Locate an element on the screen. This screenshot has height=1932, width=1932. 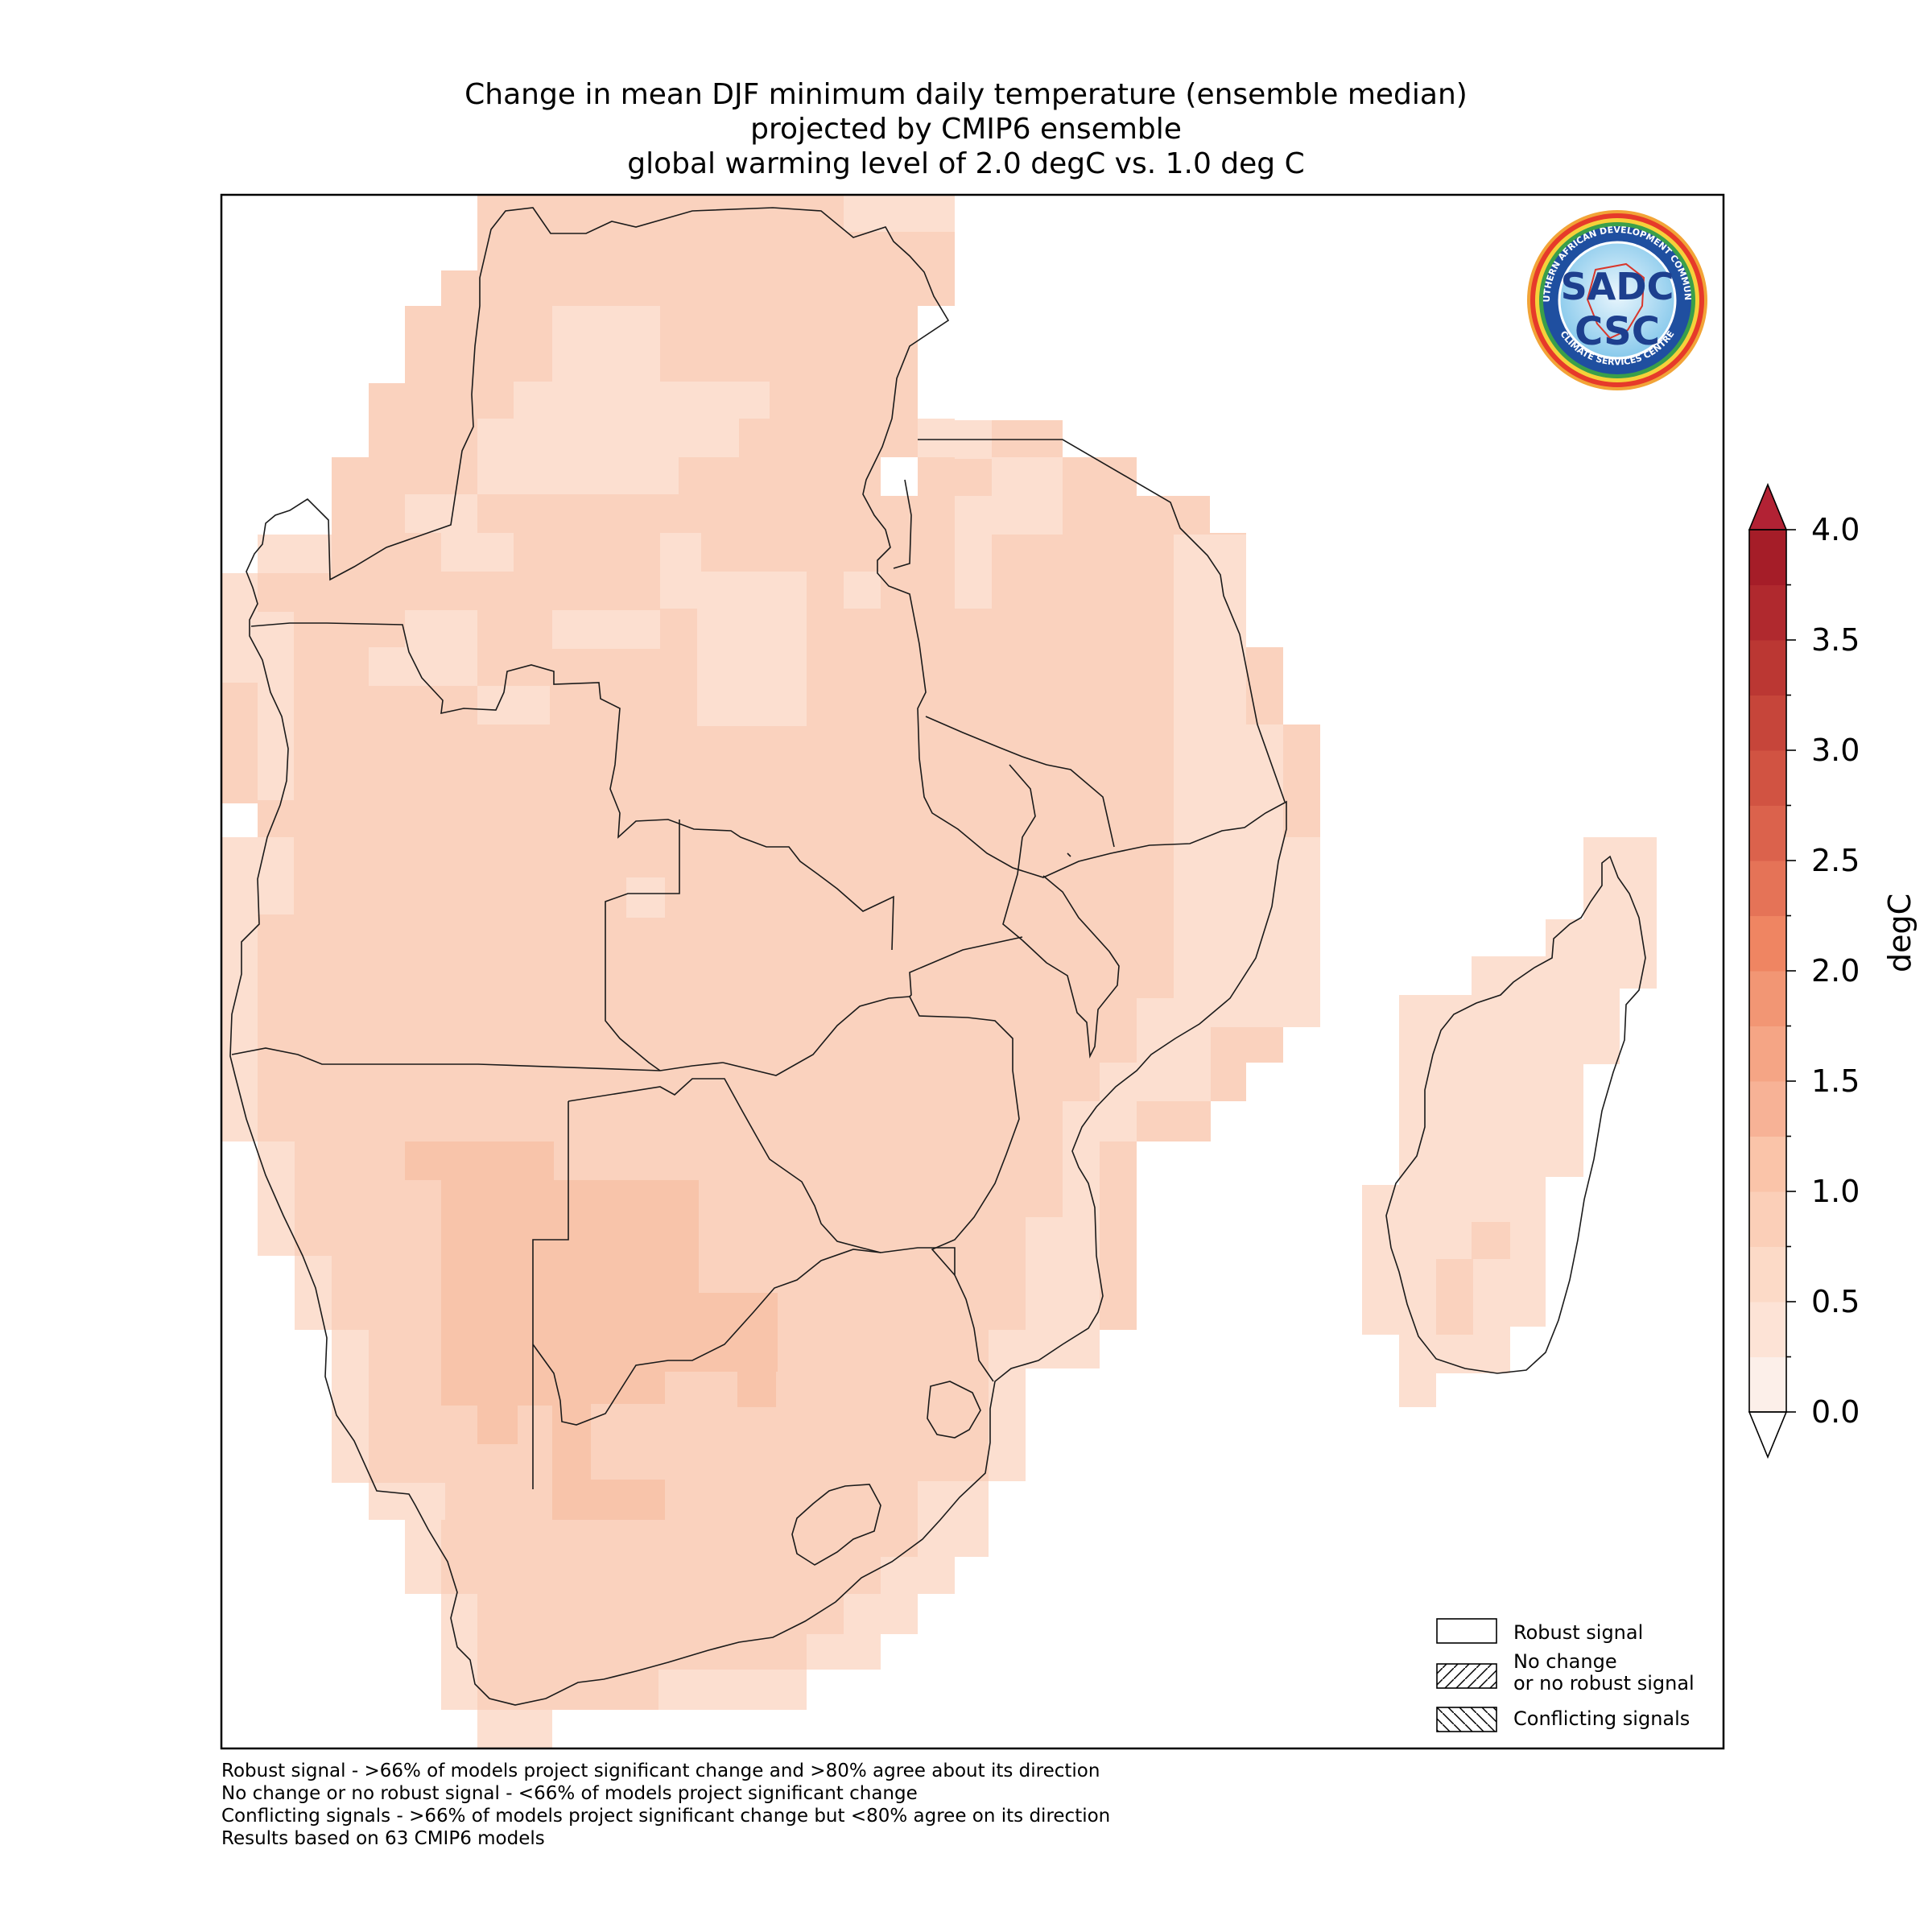
grid-madagascar-dark is located at coordinates (1473, 1278).